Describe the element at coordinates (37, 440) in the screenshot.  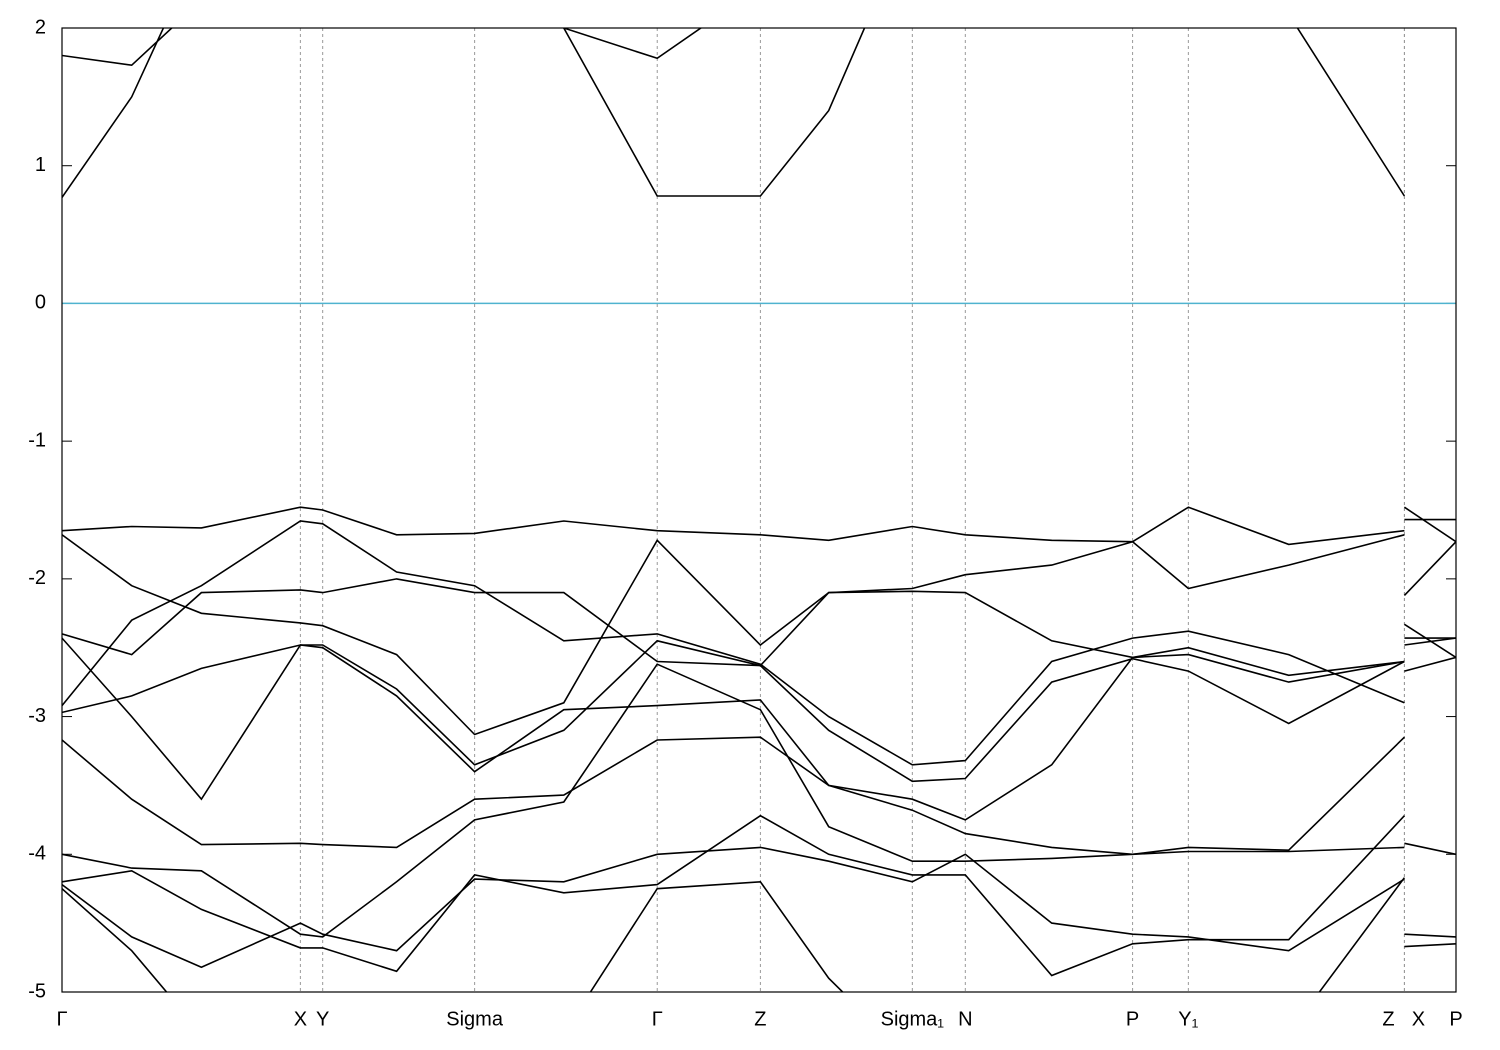
I see `y-tick-label: -1` at that location.